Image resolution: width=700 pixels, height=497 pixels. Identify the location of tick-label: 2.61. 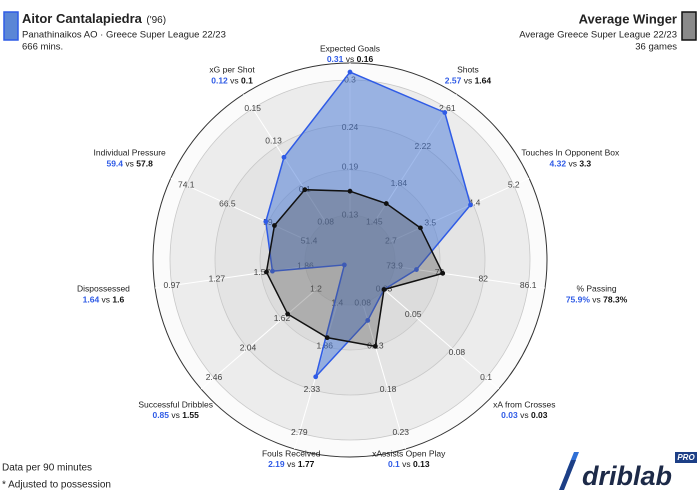
(447, 108).